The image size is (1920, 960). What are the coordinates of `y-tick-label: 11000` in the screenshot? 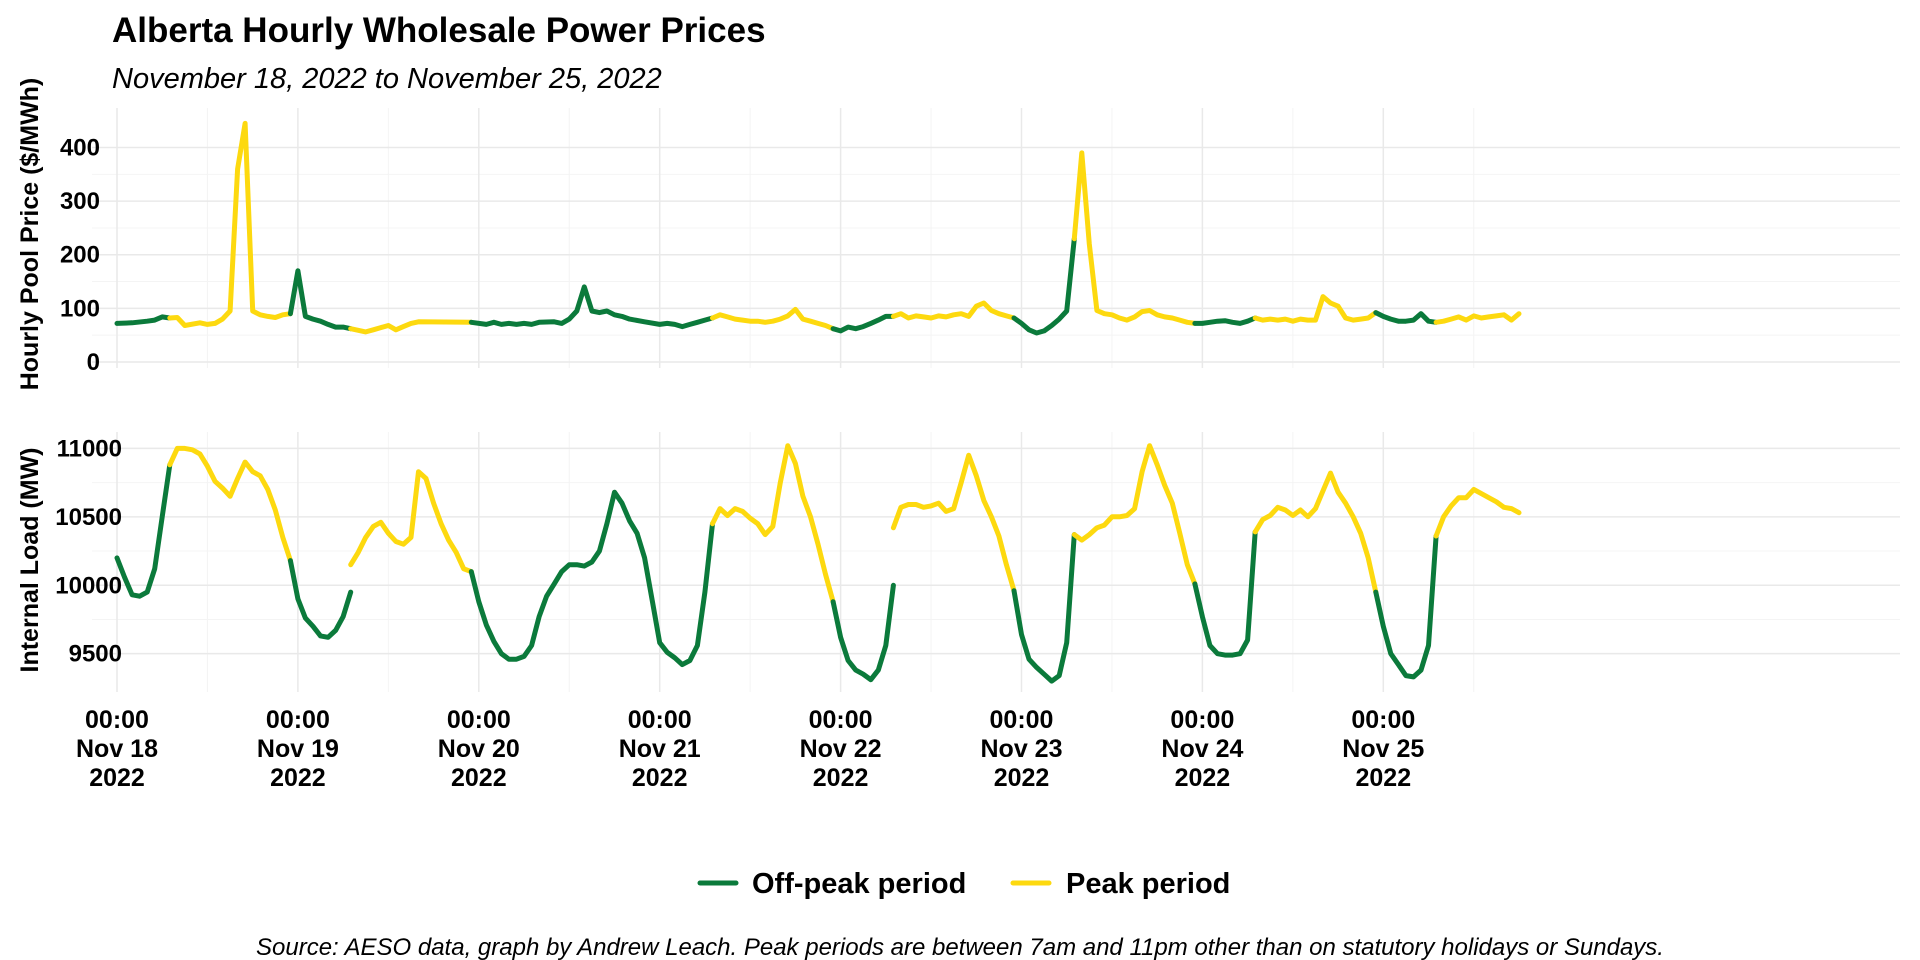 It's located at (89, 448).